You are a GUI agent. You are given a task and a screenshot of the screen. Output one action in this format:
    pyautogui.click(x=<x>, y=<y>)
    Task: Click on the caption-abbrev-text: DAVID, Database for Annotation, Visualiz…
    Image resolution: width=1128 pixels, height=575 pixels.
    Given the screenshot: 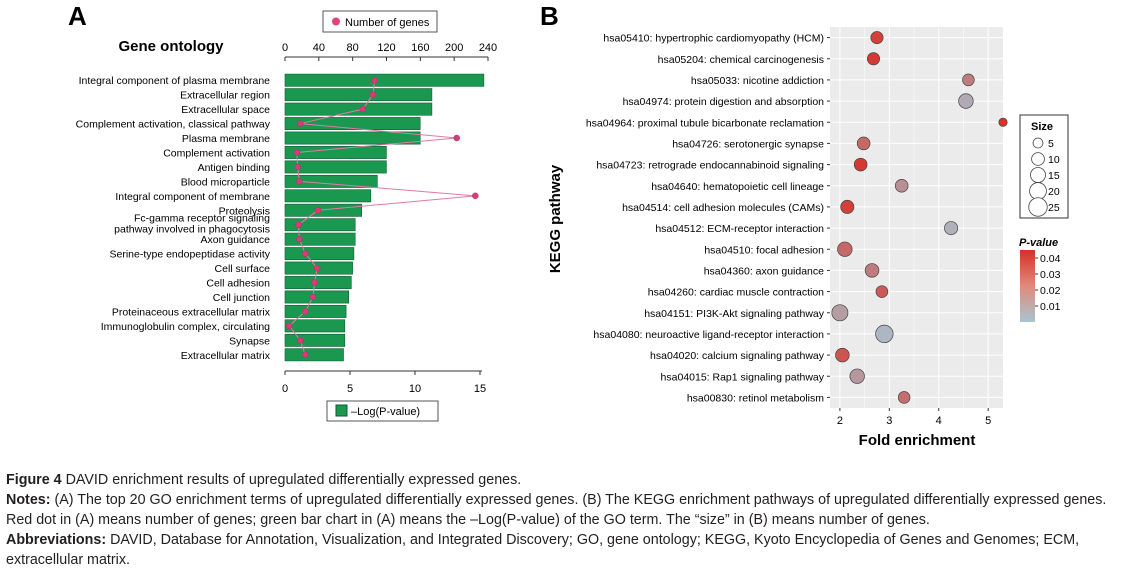 What is the action you would take?
    pyautogui.click(x=543, y=550)
    